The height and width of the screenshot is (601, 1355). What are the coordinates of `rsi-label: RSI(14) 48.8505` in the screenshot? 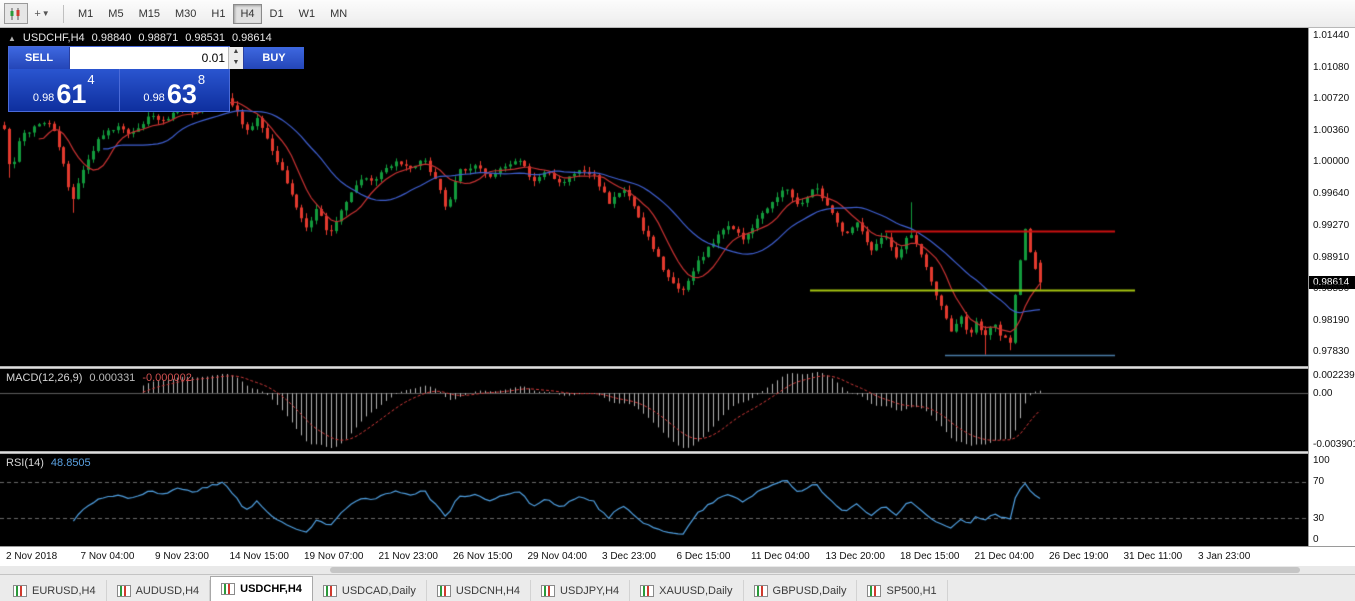 It's located at (48, 463).